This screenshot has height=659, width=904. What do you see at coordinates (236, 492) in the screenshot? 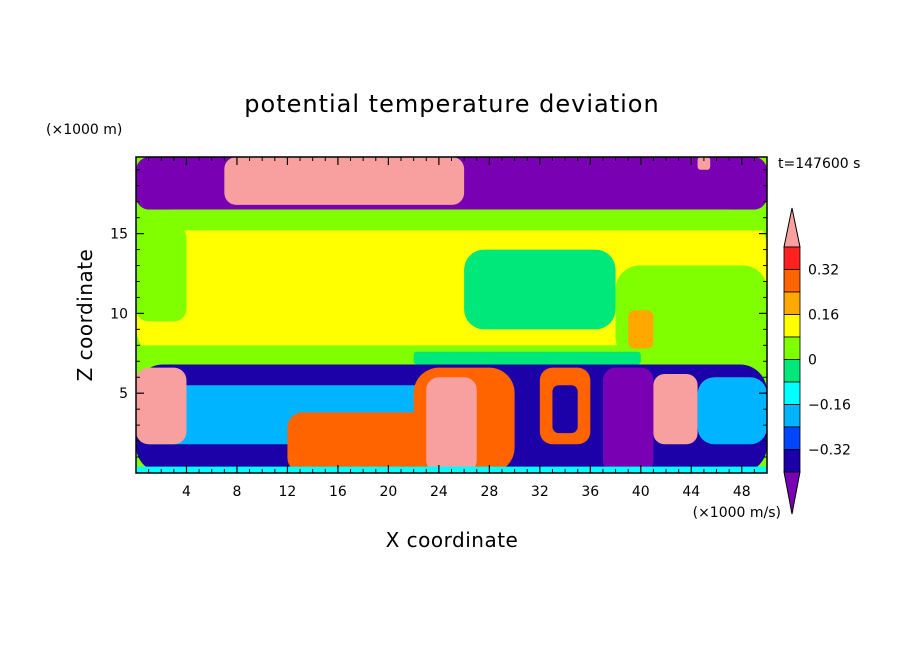
I see `x-tick-label: 8` at bounding box center [236, 492].